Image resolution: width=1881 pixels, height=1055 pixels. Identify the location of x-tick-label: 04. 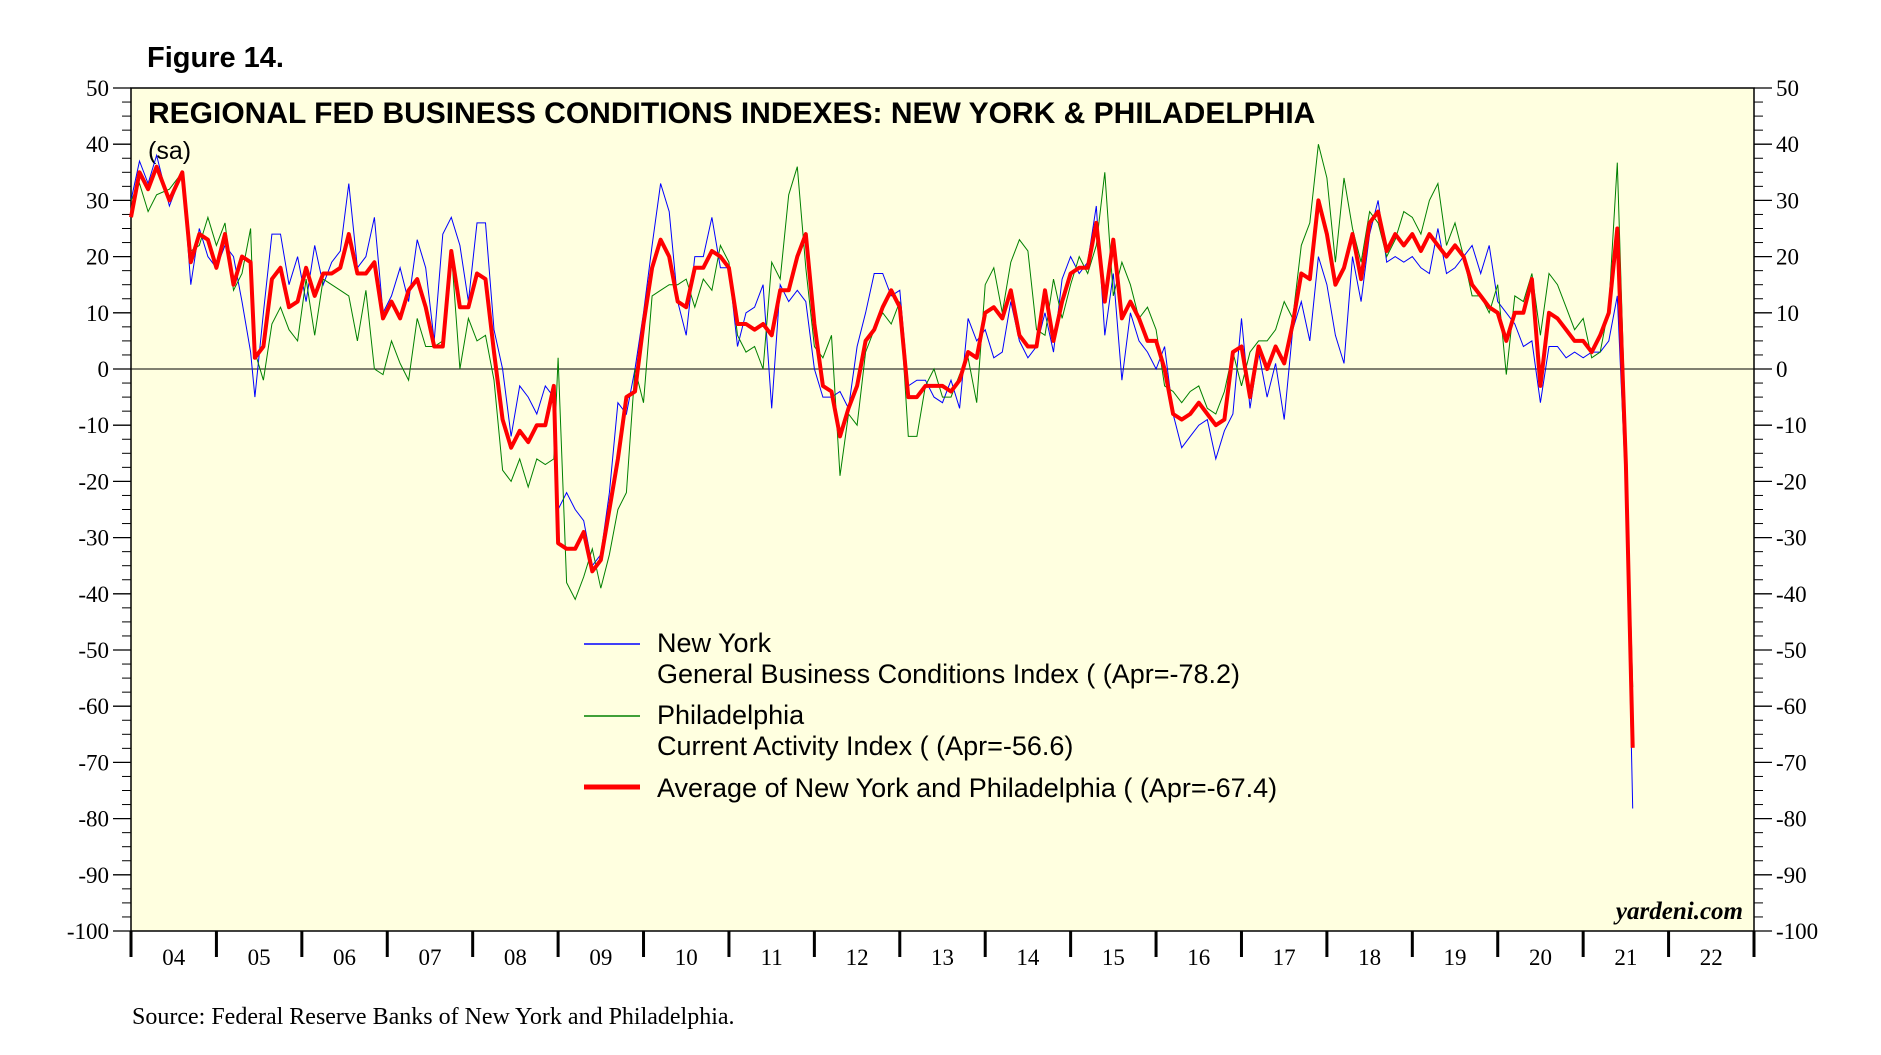
(174, 957).